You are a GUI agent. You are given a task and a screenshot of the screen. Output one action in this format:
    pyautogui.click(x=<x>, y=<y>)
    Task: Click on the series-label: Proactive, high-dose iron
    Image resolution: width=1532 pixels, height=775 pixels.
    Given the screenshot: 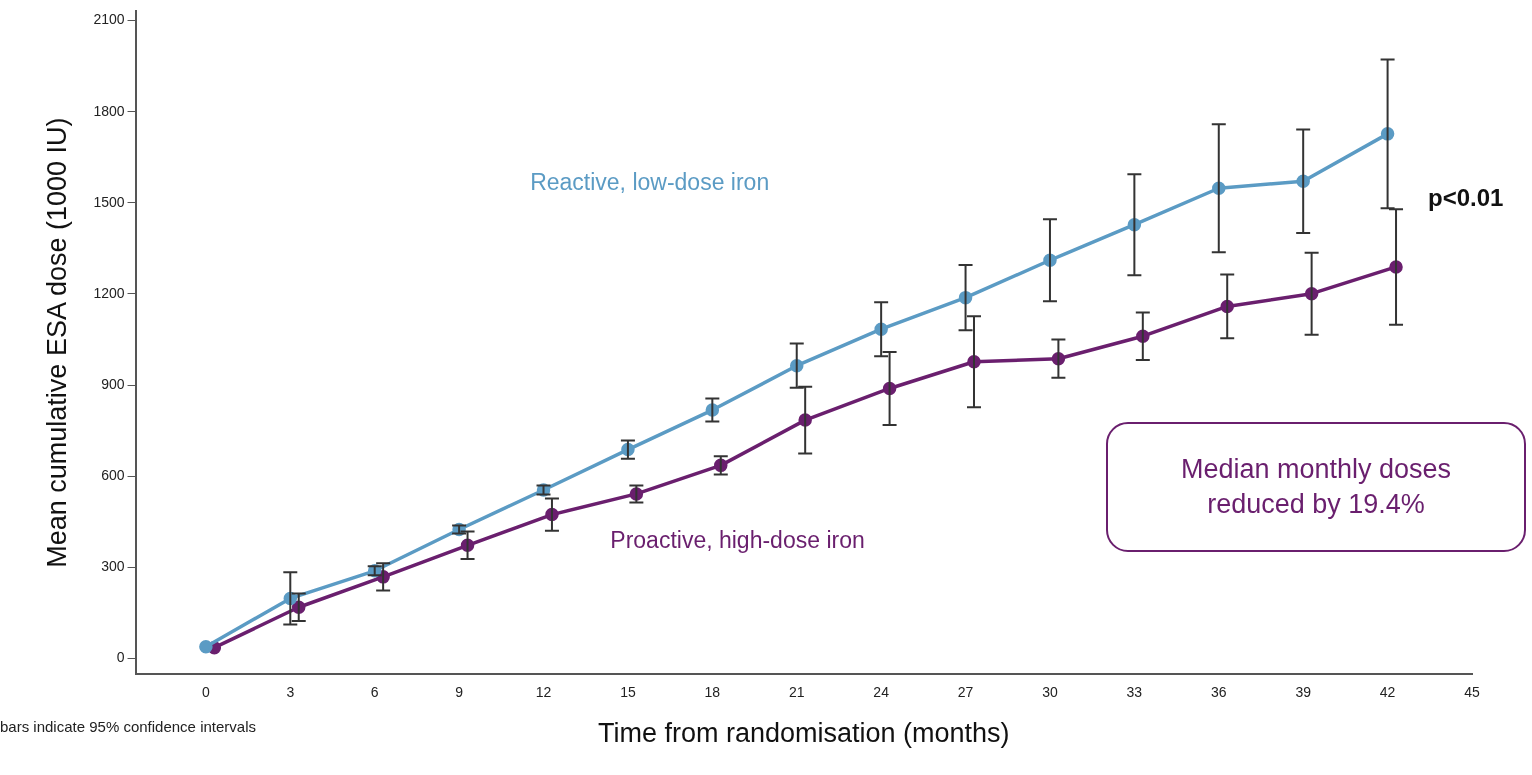 What is the action you would take?
    pyautogui.click(x=737, y=539)
    